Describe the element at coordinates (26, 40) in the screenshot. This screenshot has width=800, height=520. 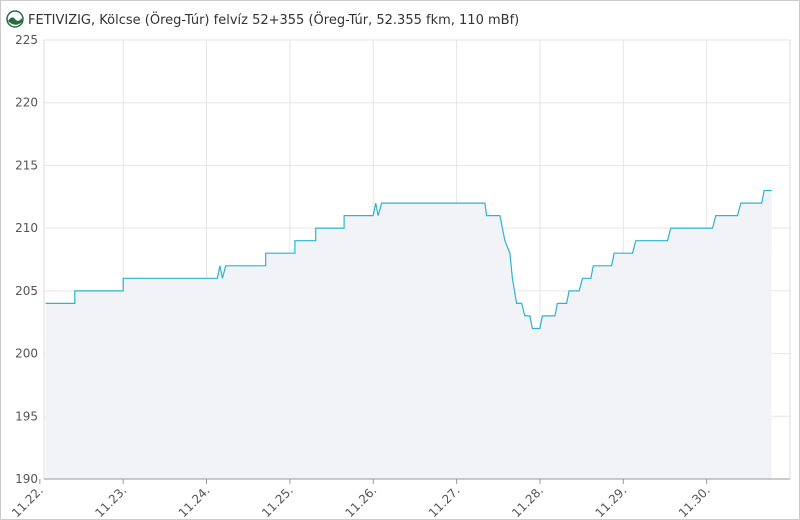
I see `y-tick-label: 225` at that location.